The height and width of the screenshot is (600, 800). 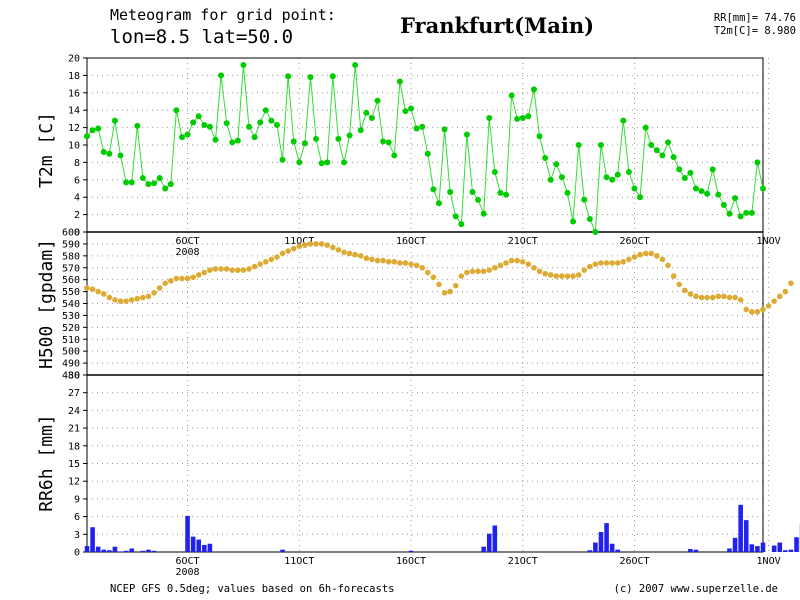 I want to click on x-tick-label: 26OCT, so click(x=634, y=241).